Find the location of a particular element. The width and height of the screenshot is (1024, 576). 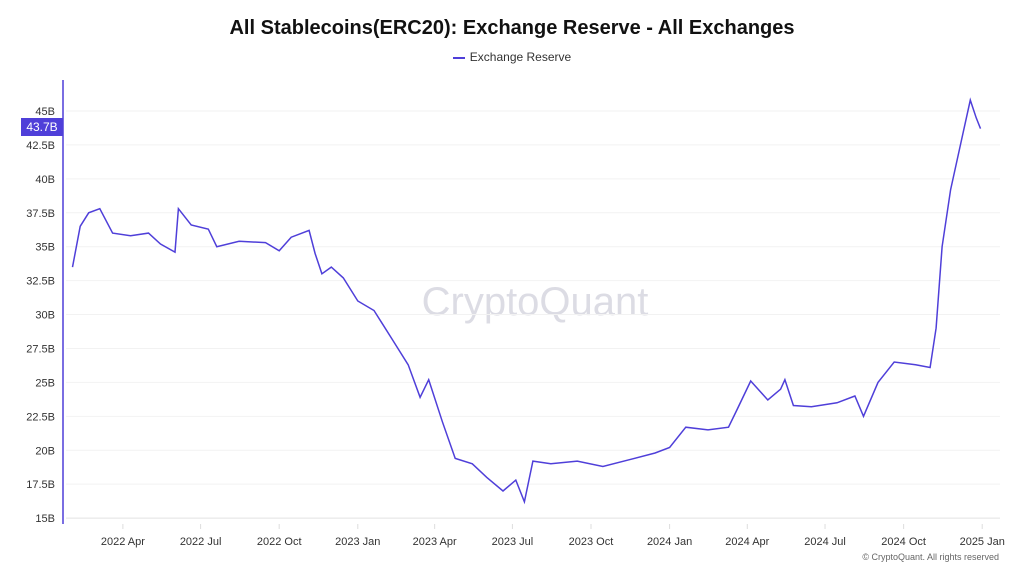

x-tick-label: 2022 Jul is located at coordinates (201, 542).